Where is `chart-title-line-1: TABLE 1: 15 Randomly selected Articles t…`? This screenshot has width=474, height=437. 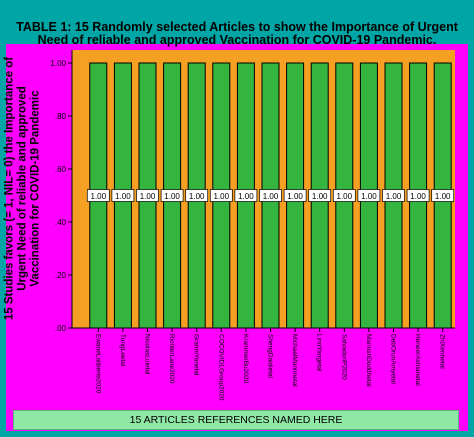 chart-title-line-1: TABLE 1: 15 Randomly selected Articles t… is located at coordinates (237, 27).